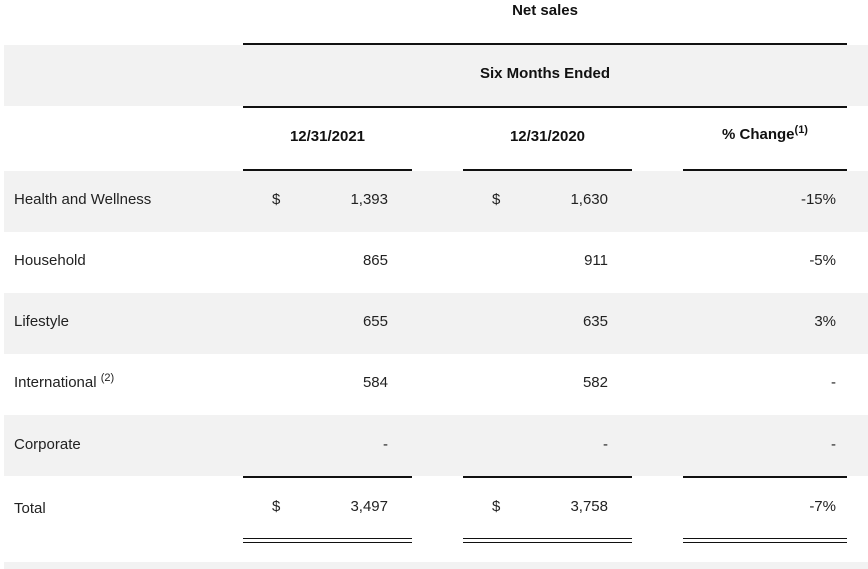 Image resolution: width=868 pixels, height=569 pixels. I want to click on header-rule-2021, so click(327, 170).